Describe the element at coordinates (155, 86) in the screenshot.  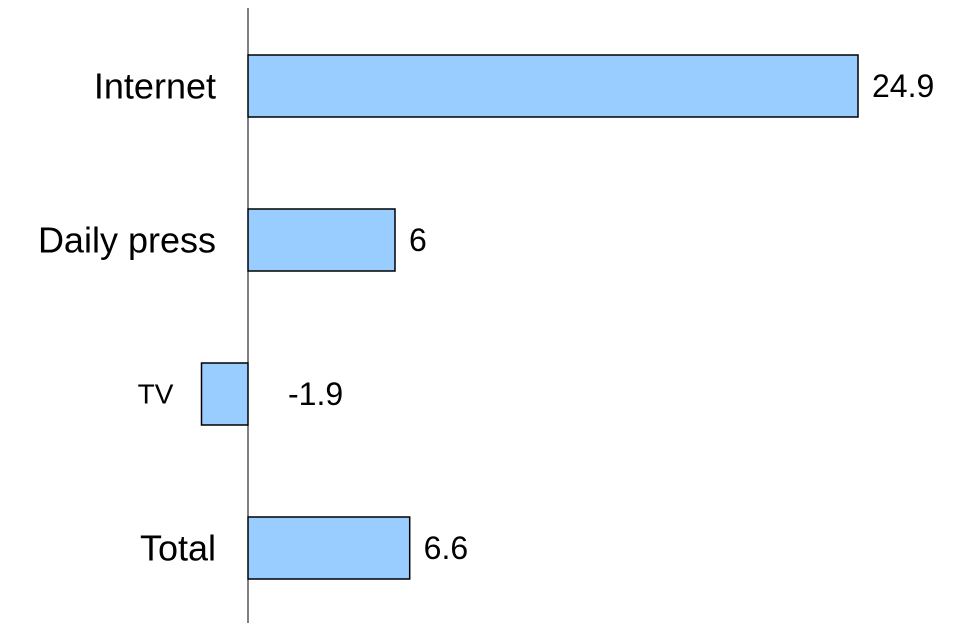
I see `category-label: Internet` at that location.